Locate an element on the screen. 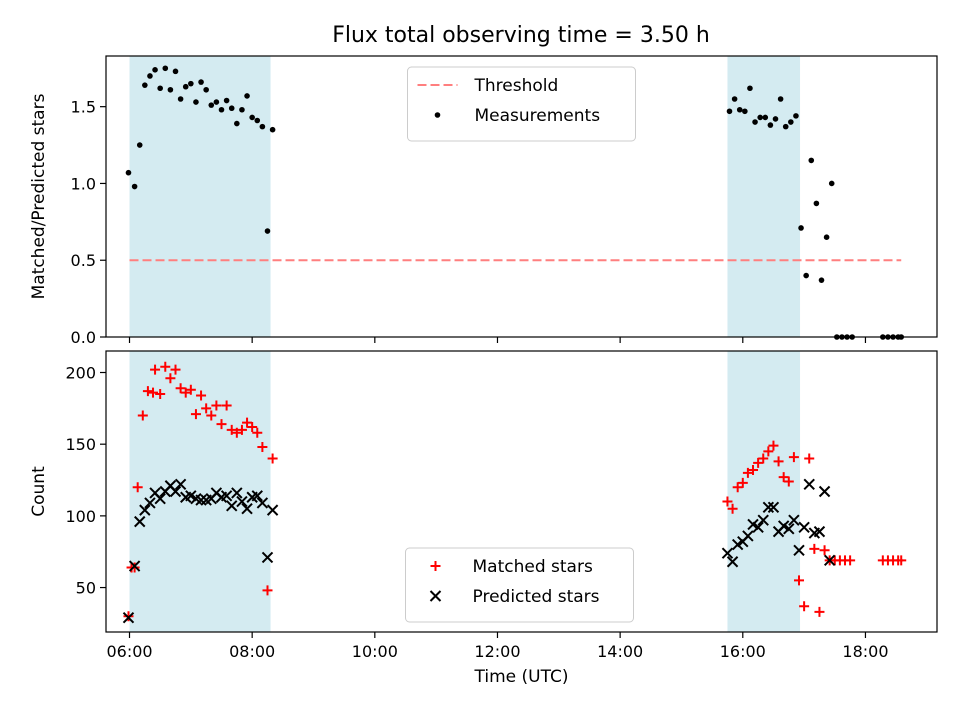  legend: Matched stars Predicted stars is located at coordinates (519, 585).